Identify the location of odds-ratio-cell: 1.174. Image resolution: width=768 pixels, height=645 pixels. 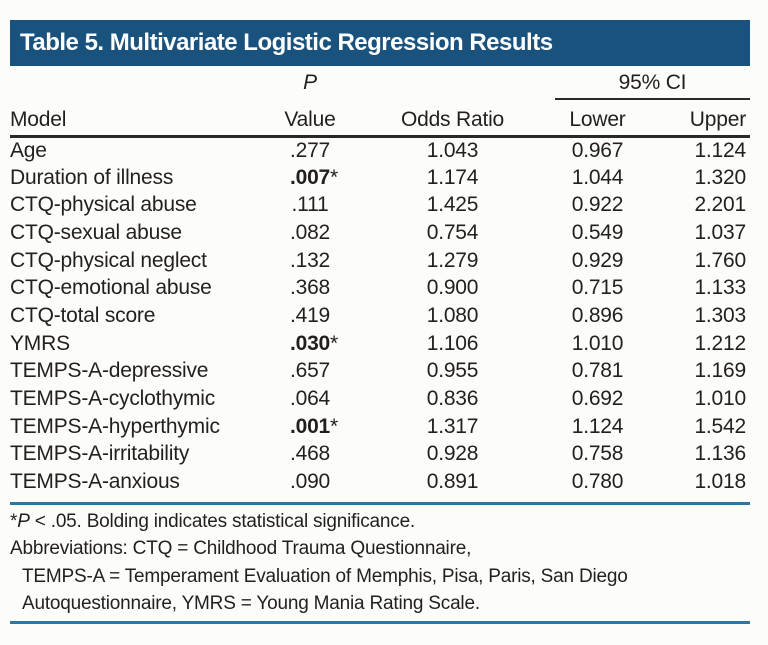
(452, 177).